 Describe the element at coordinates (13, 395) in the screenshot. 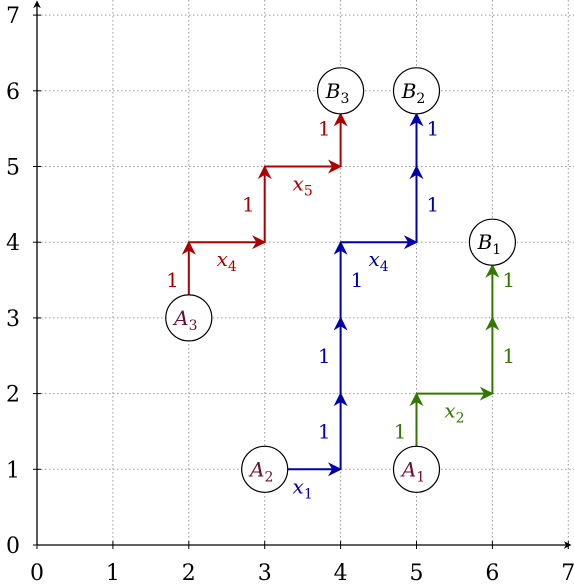

I see `y-tick-label: 2` at that location.